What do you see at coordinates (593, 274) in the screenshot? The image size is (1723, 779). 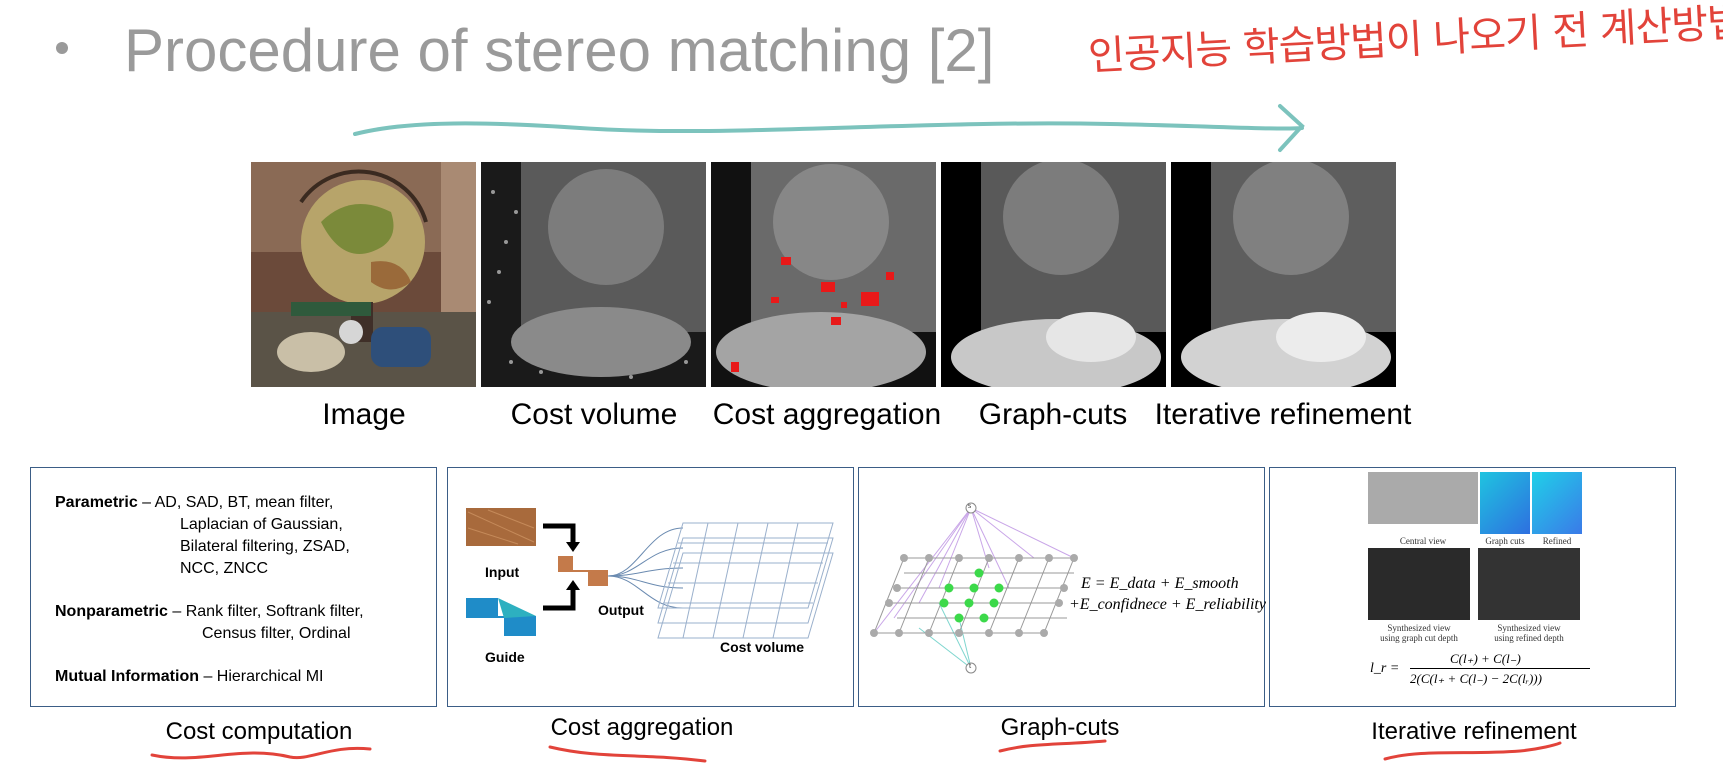 I see `cost-volume-image` at bounding box center [593, 274].